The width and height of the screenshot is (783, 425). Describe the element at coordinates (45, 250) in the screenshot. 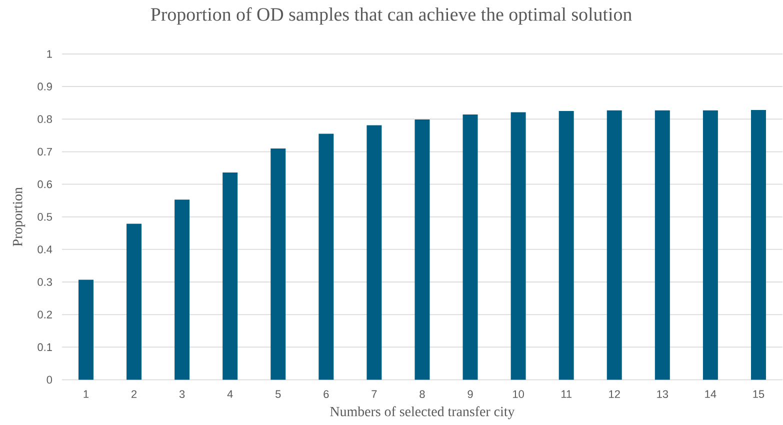

I see `y-tick-label: 0.4` at that location.